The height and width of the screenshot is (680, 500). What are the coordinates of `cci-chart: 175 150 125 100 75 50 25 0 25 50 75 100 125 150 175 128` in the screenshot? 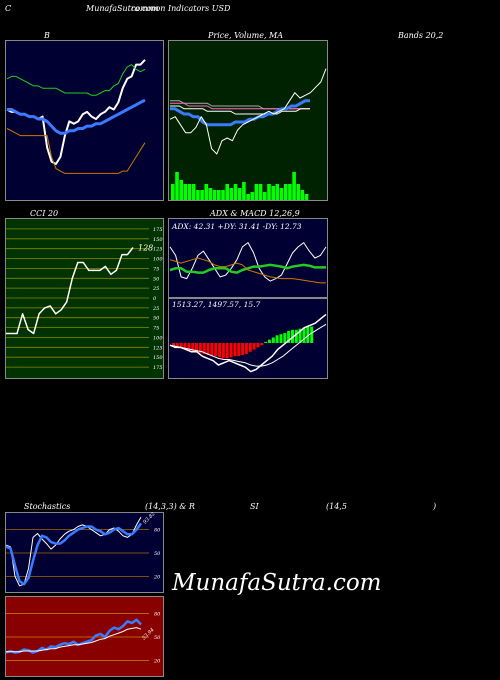 It's located at (84, 298).